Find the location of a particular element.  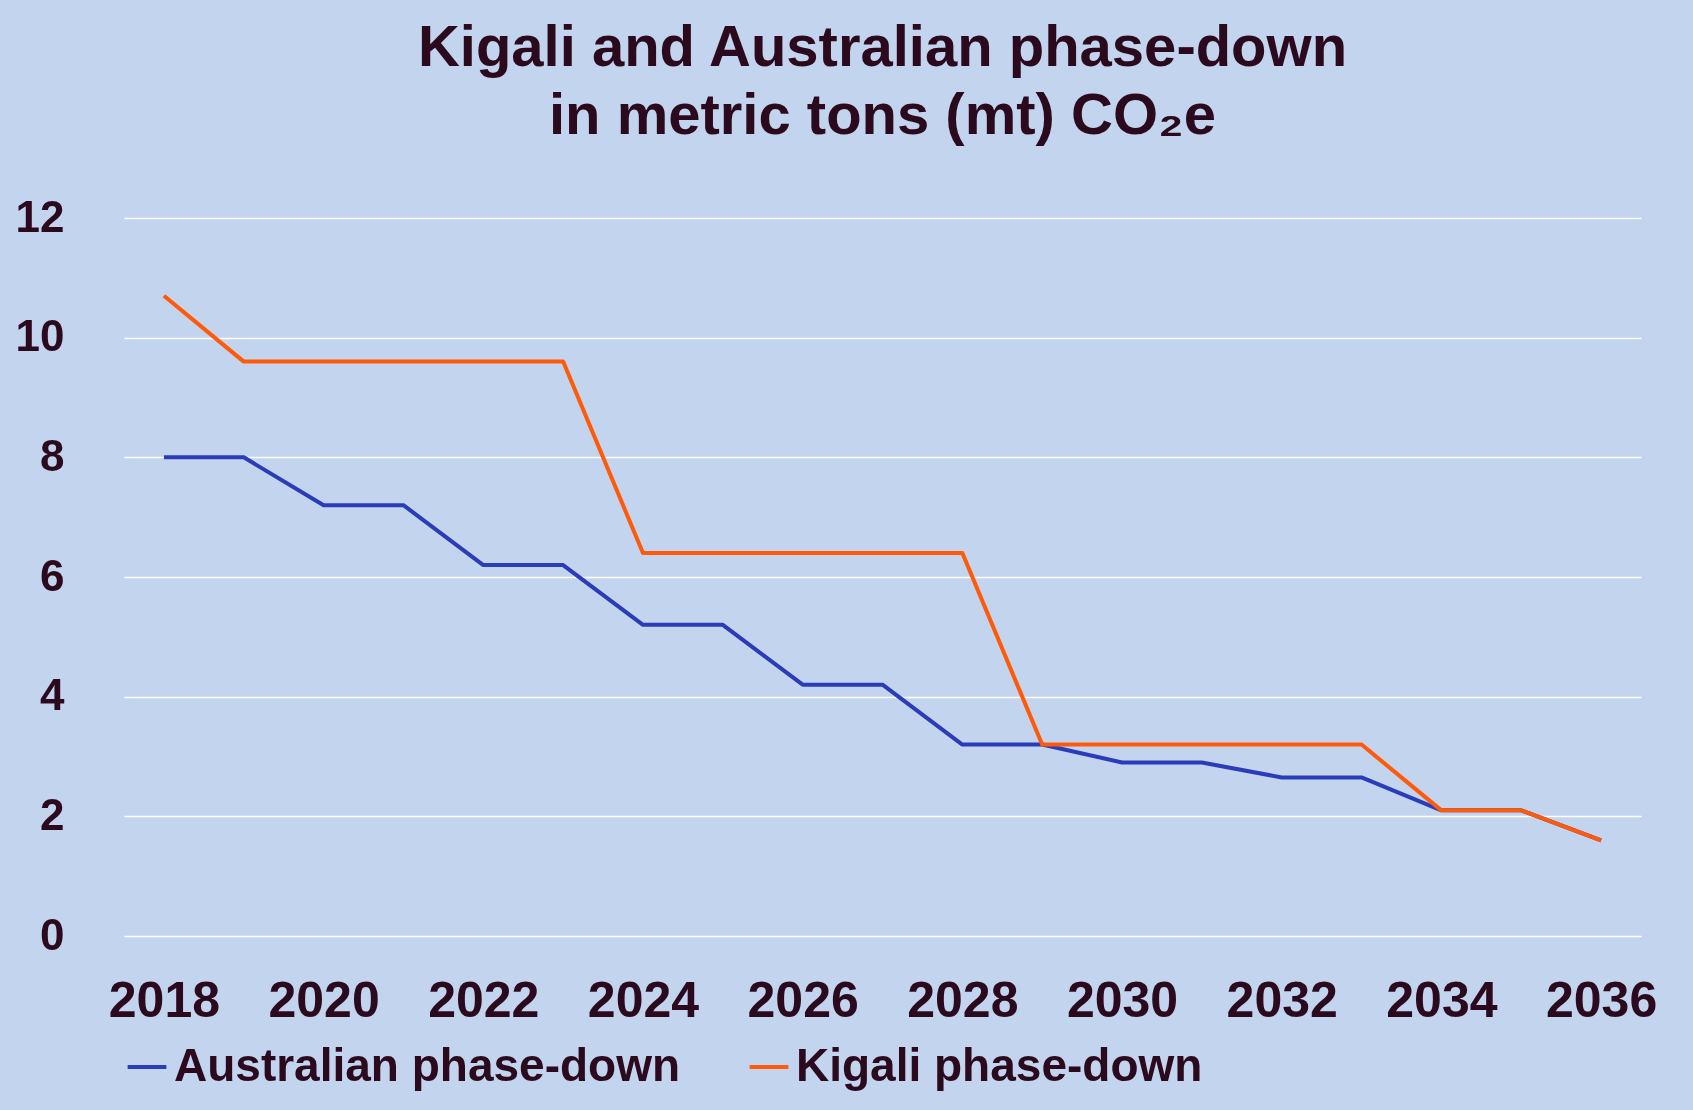

y-tick-label: 8 is located at coordinates (52, 455).